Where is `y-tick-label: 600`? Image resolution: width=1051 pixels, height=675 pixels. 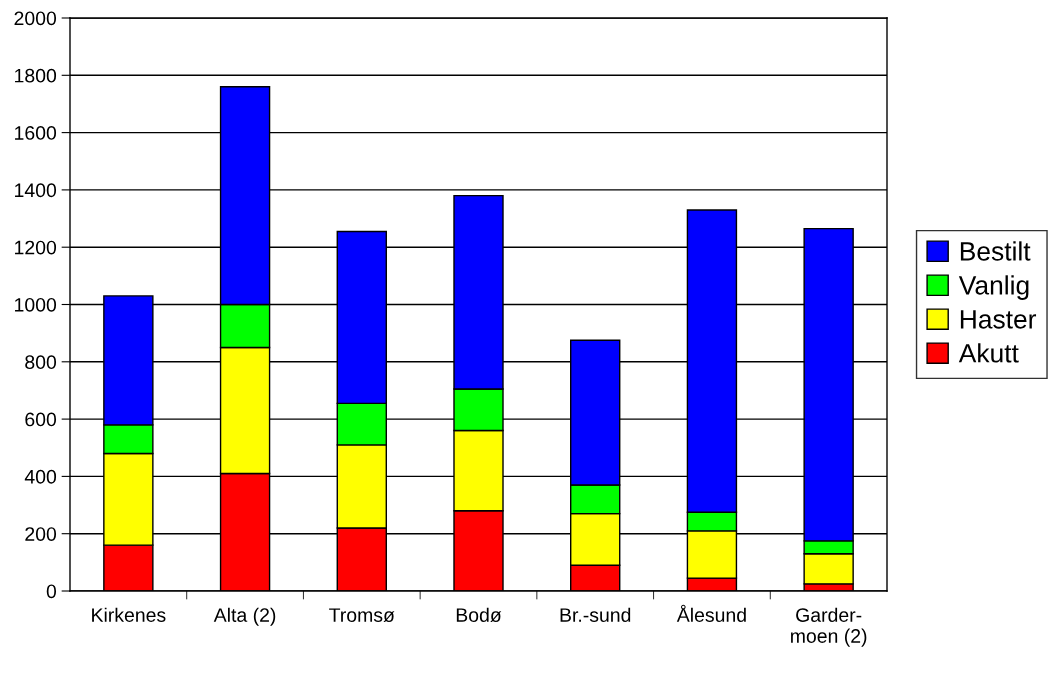
y-tick-label: 600 is located at coordinates (41, 419).